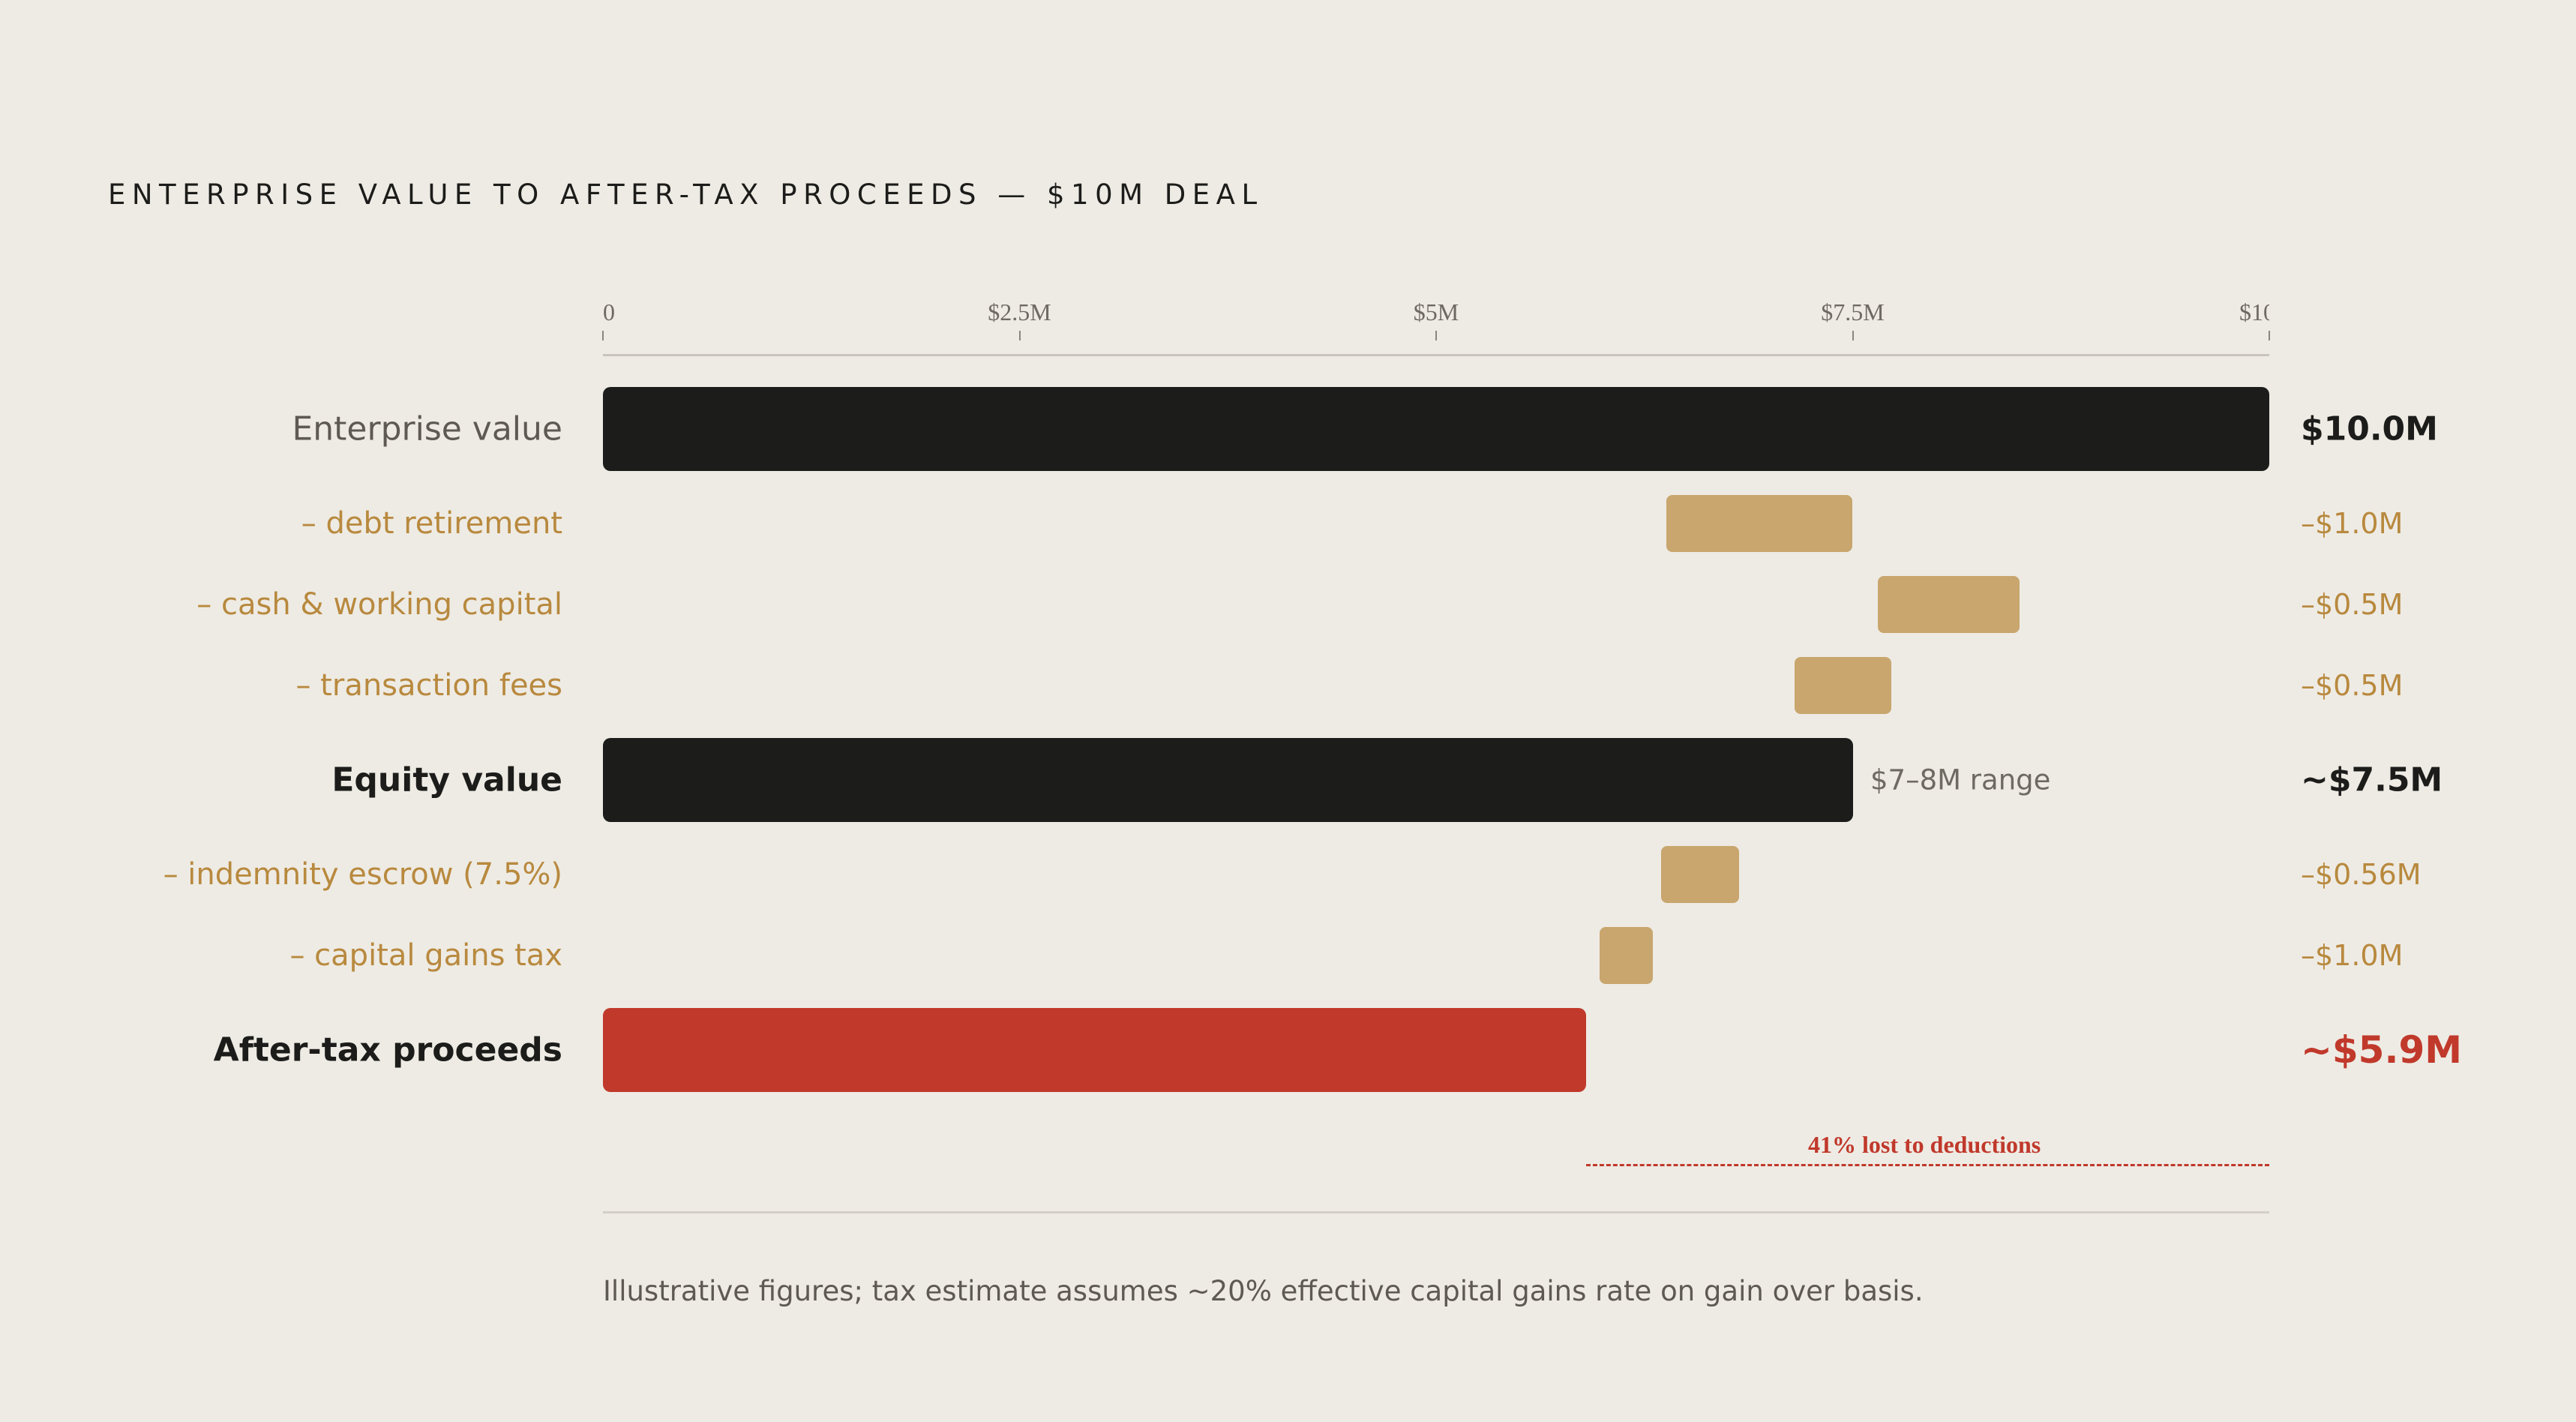 The width and height of the screenshot is (2576, 1422). What do you see at coordinates (2382, 1050) in the screenshot?
I see `row-value: ~$5.9M` at bounding box center [2382, 1050].